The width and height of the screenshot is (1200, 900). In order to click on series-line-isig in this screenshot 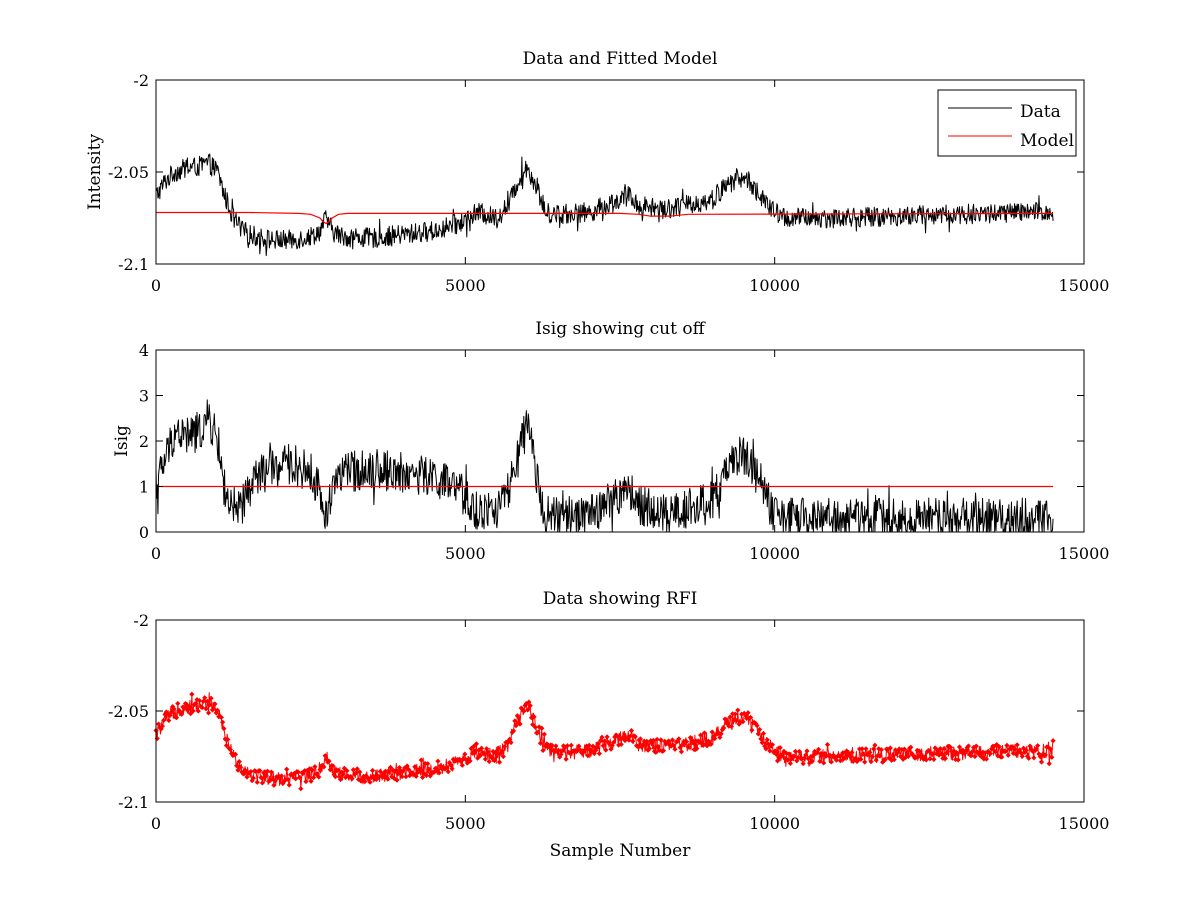, I will do `click(604, 466)`.